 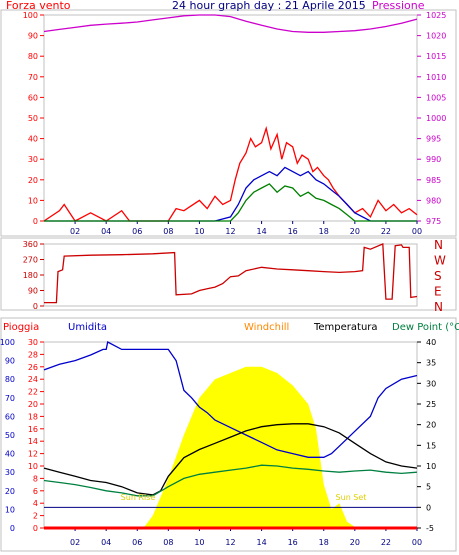 What do you see at coordinates (436, 56) in the screenshot?
I see `pressure-tick-label: 1015` at bounding box center [436, 56].